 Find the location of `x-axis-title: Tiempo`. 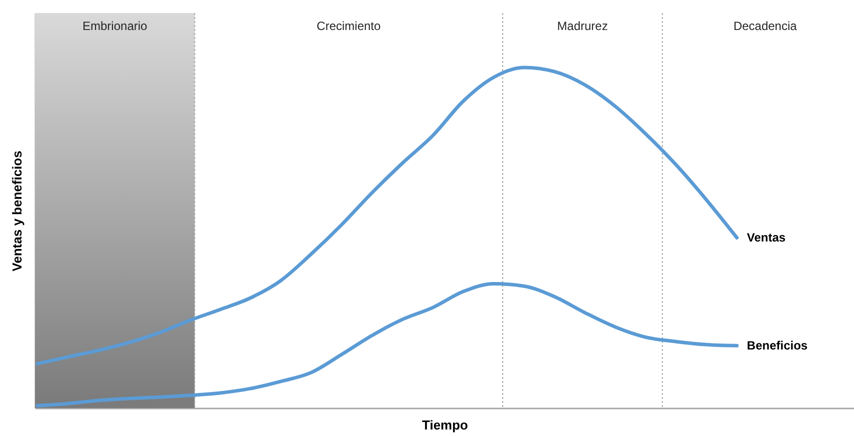

x-axis-title: Tiempo is located at coordinates (445, 425).